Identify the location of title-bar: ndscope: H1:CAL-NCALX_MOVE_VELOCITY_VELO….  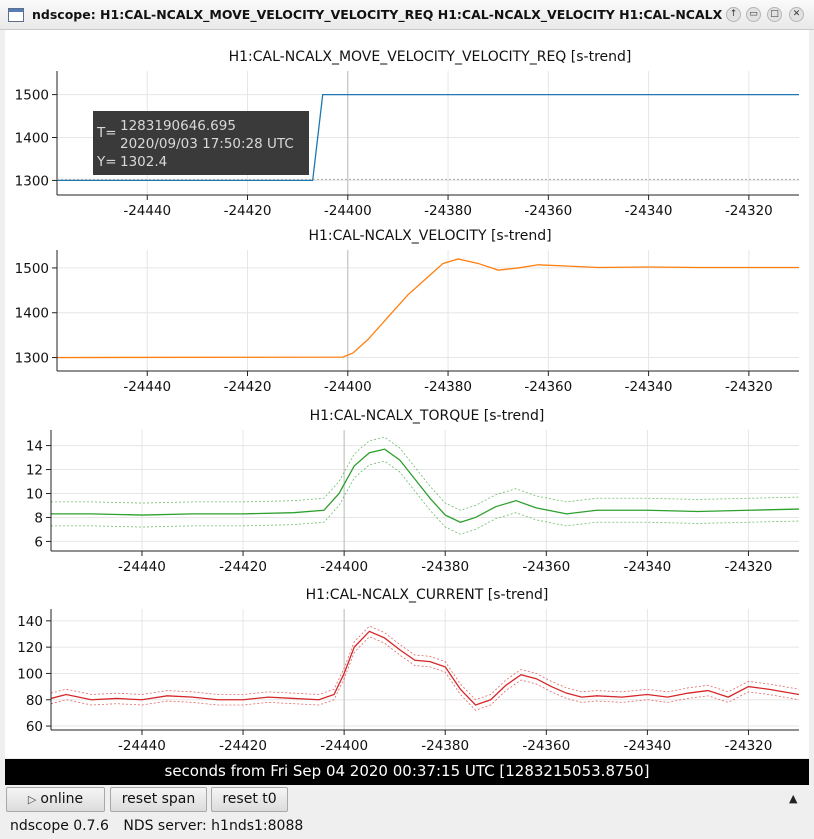
(407, 15).